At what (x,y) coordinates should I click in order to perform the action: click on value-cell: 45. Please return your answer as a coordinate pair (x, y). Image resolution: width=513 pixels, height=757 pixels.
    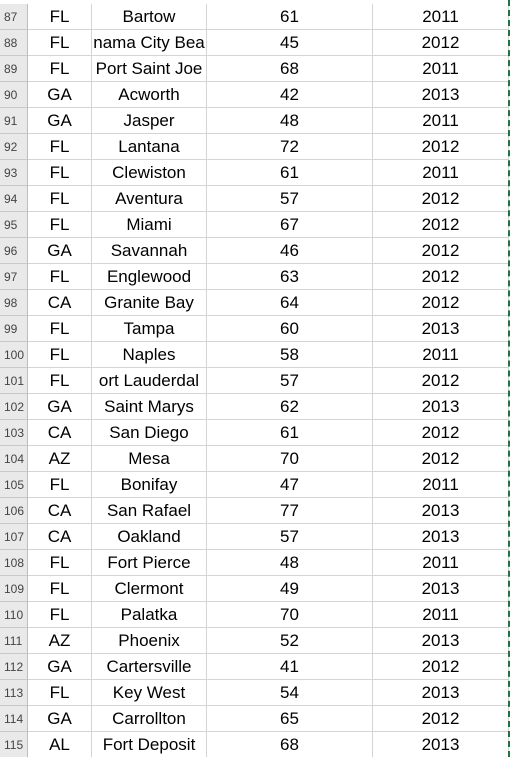
    Looking at the image, I should click on (290, 43).